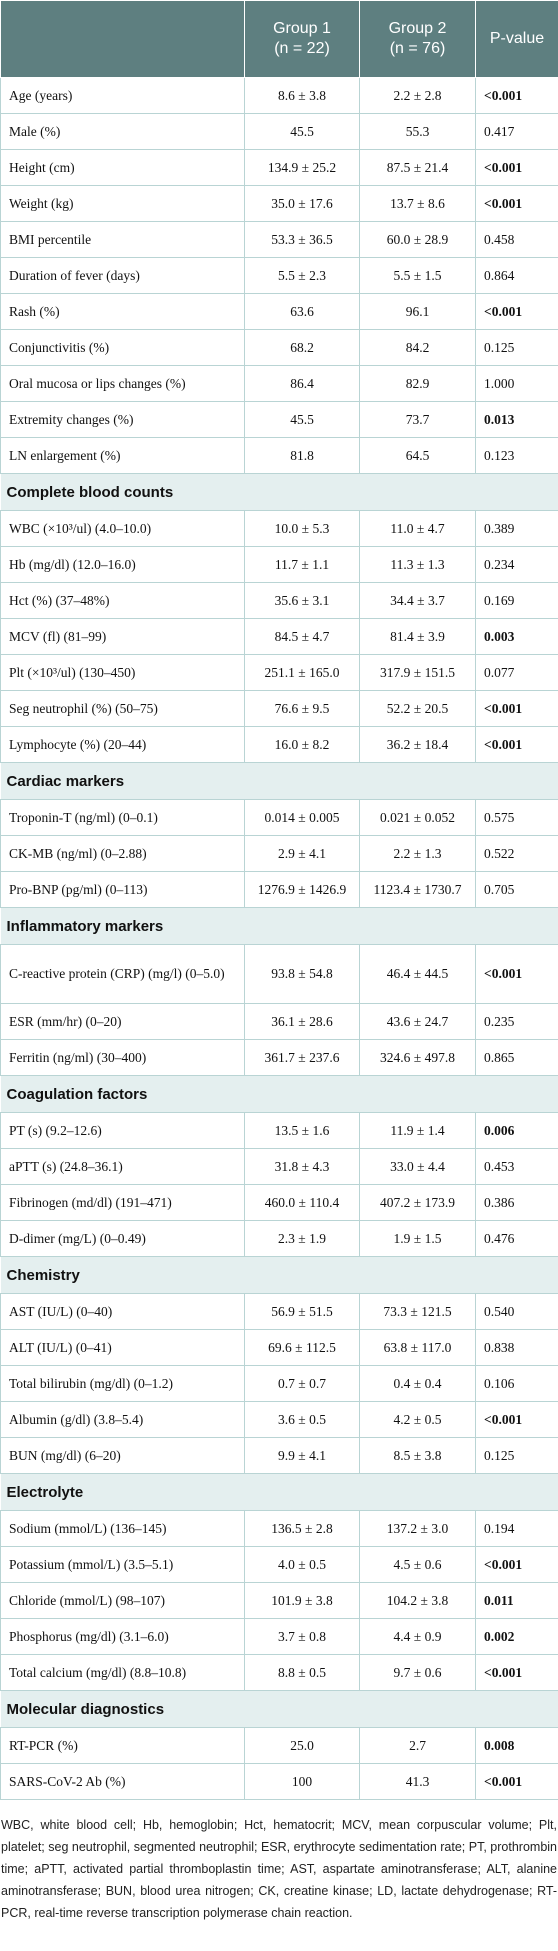 Image resolution: width=558 pixels, height=1951 pixels. Describe the element at coordinates (417, 564) in the screenshot. I see `group2-value: 11.3 ± 1.3` at that location.